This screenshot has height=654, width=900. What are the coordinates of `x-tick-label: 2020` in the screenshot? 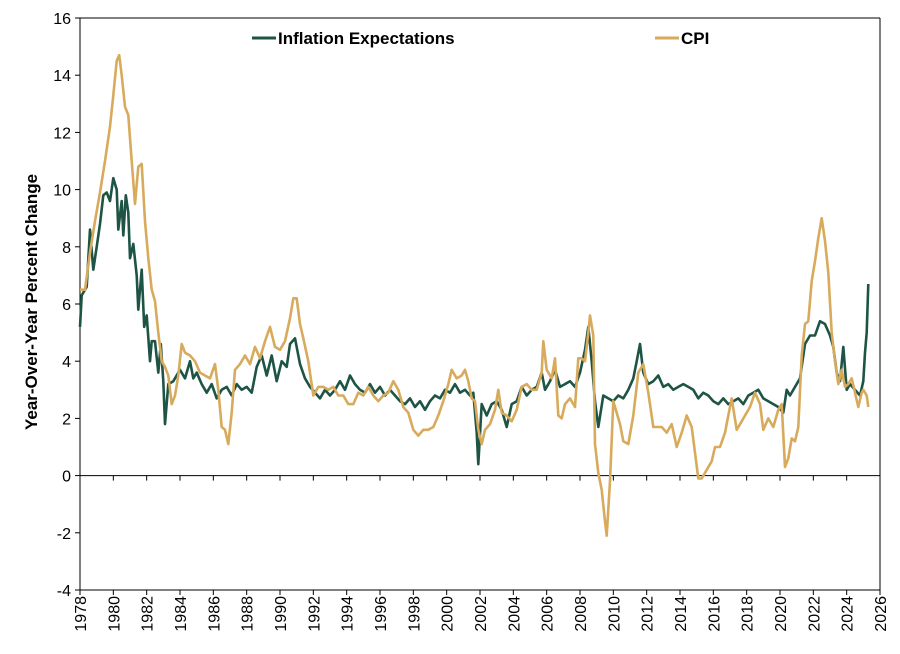 It's located at (781, 614).